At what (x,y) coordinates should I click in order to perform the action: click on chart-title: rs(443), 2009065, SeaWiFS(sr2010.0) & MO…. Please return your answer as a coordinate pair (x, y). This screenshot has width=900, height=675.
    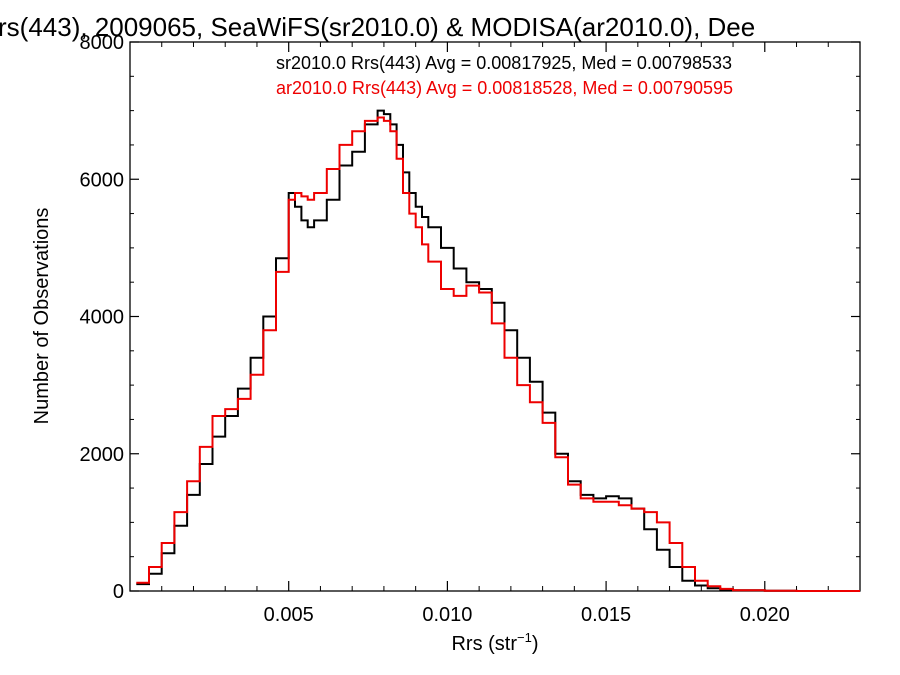
    Looking at the image, I should click on (377, 27).